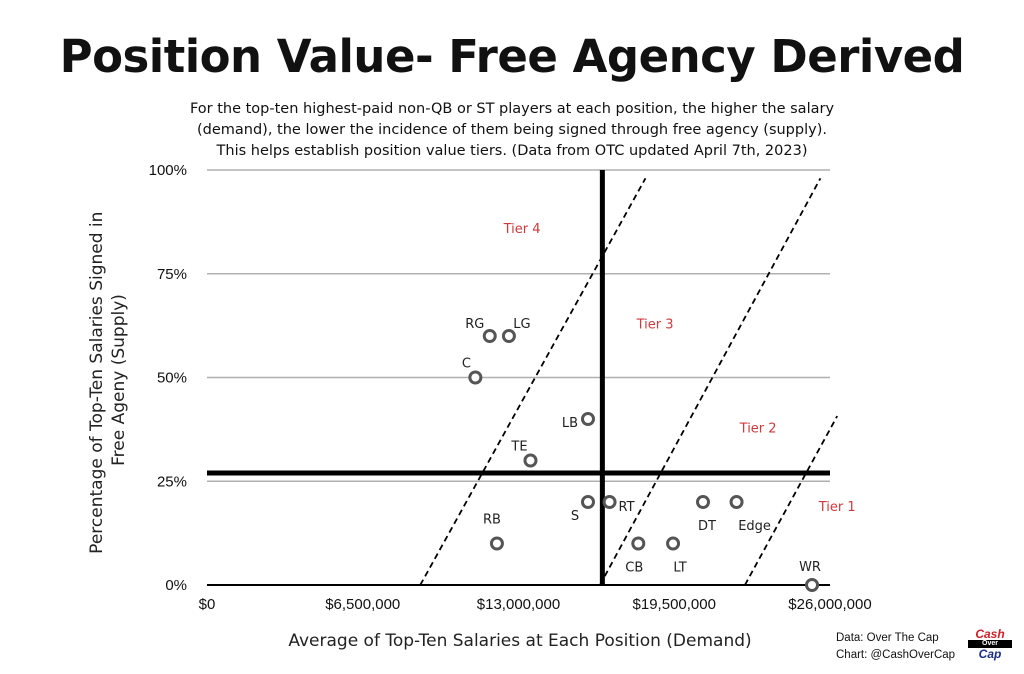 The image size is (1024, 674). Describe the element at coordinates (168, 170) in the screenshot. I see `y-tick-label: 100%` at that location.